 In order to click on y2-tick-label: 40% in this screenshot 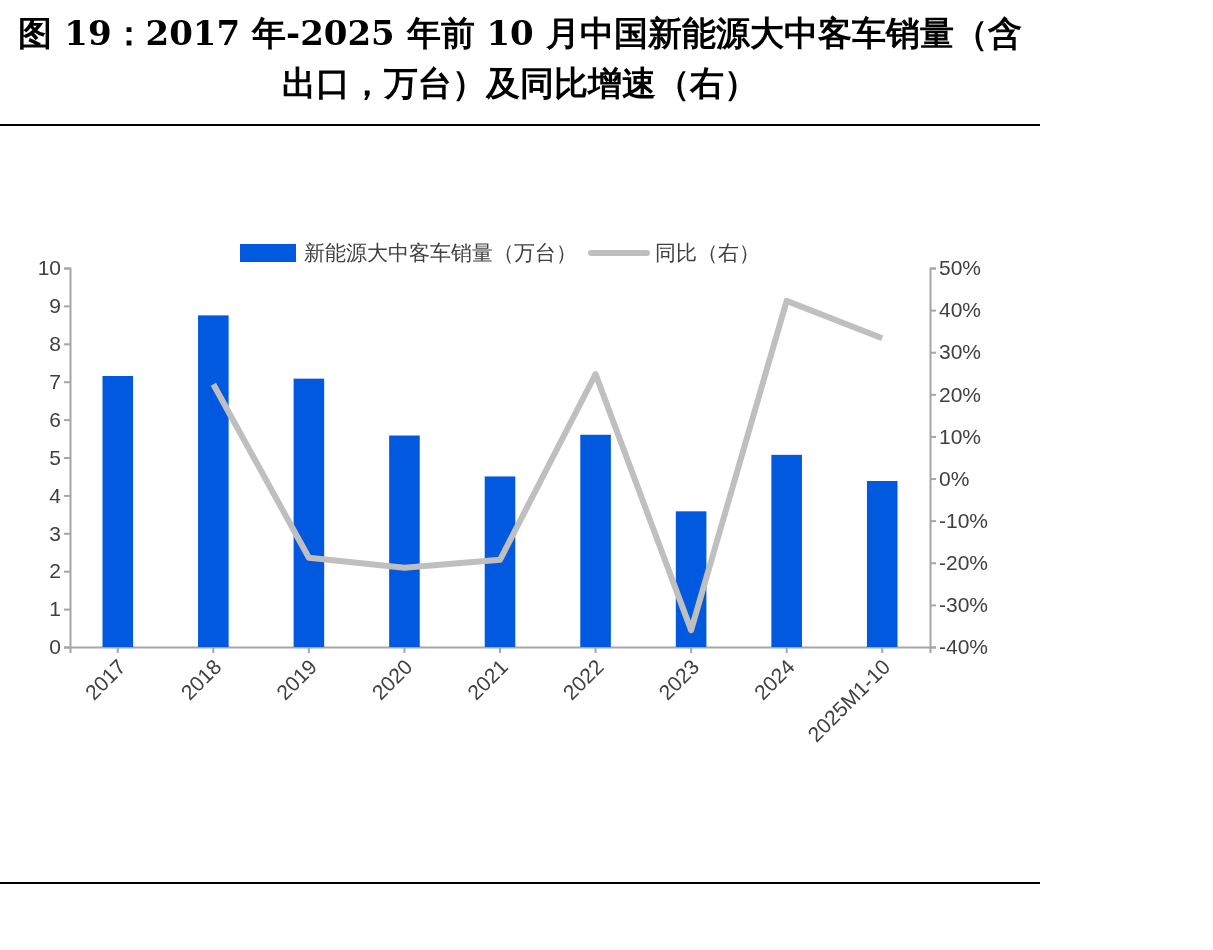, I will do `click(960, 310)`.